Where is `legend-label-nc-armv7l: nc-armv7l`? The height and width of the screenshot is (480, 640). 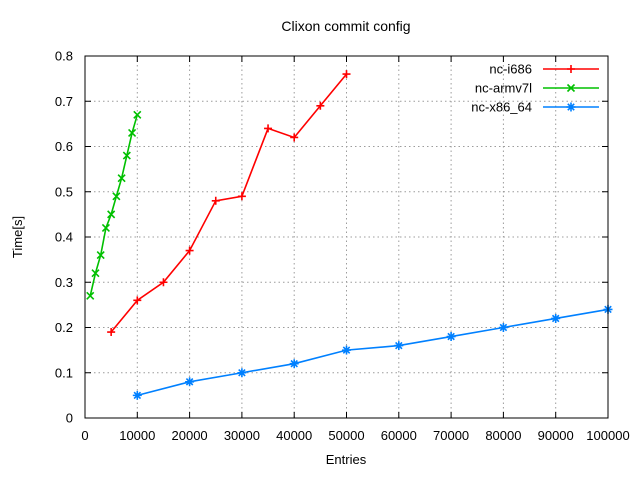 legend-label-nc-armv7l: nc-armv7l is located at coordinates (503, 88).